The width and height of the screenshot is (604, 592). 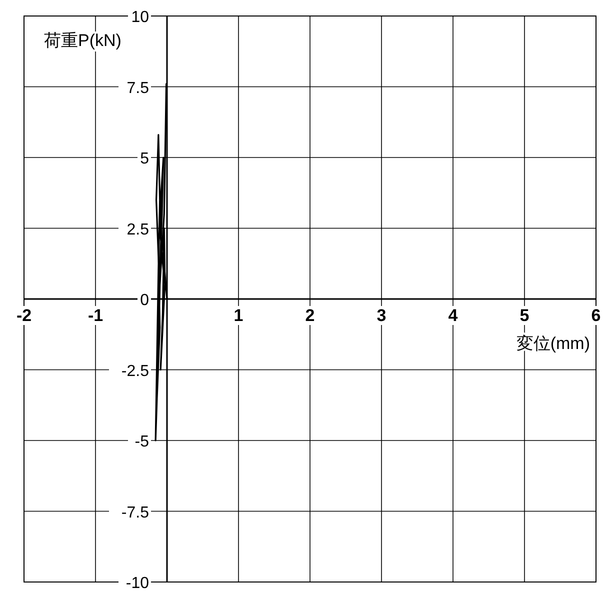 I want to click on x-tick-label: 1, so click(x=239, y=315).